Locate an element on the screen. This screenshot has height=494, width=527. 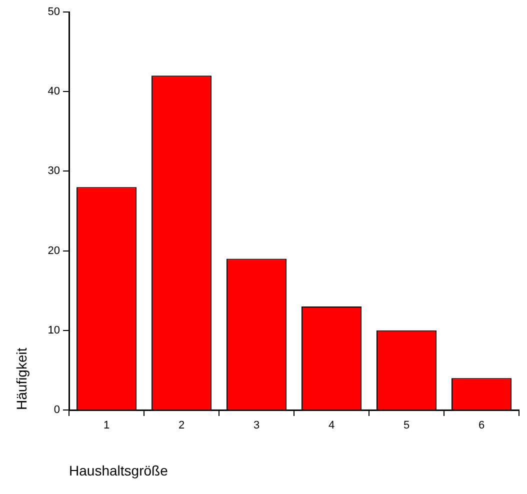
y-tick-label: 30 is located at coordinates (54, 171).